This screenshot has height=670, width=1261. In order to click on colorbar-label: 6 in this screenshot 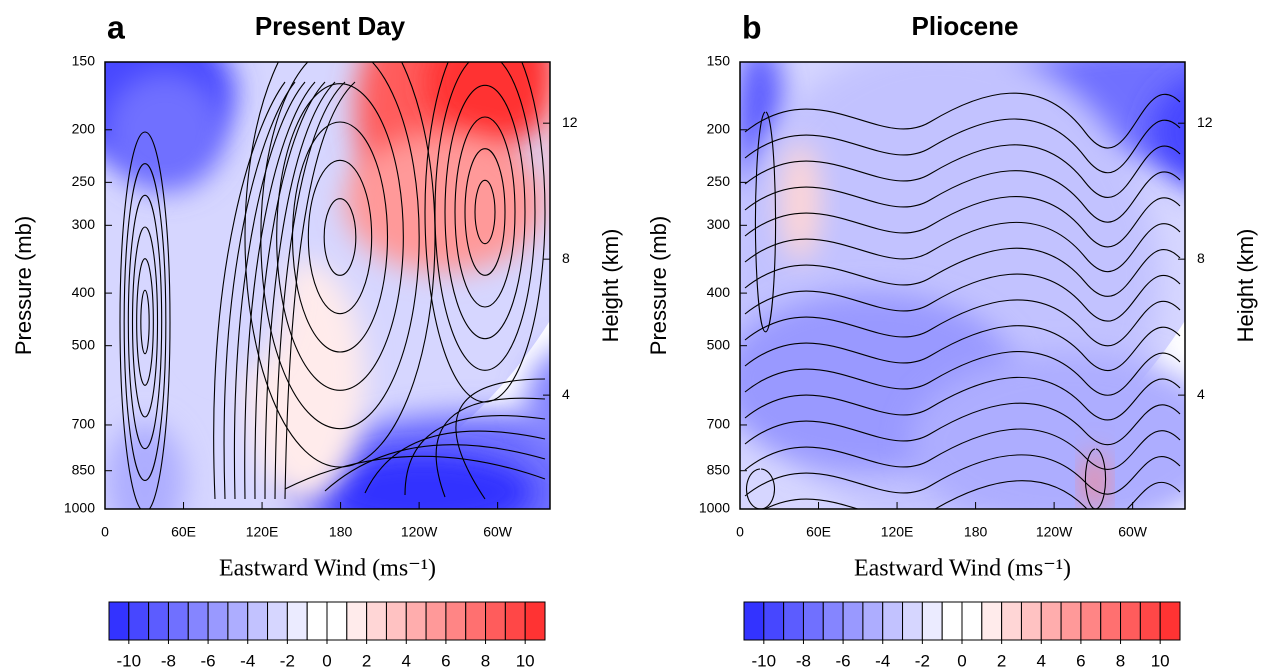, I will do `click(1080, 660)`.